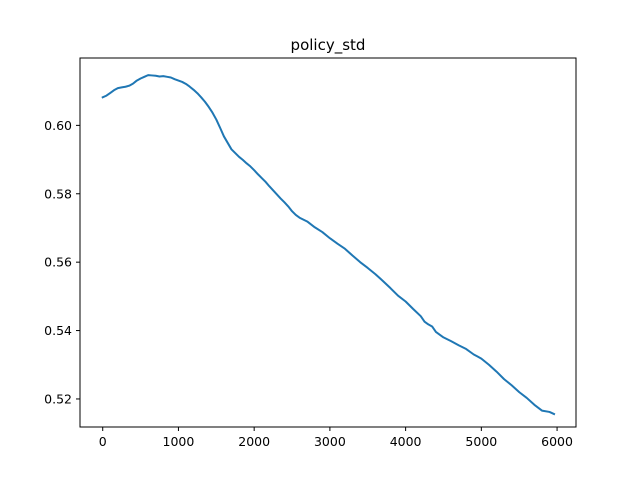  I want to click on x-tick-label: 3000, so click(330, 441).